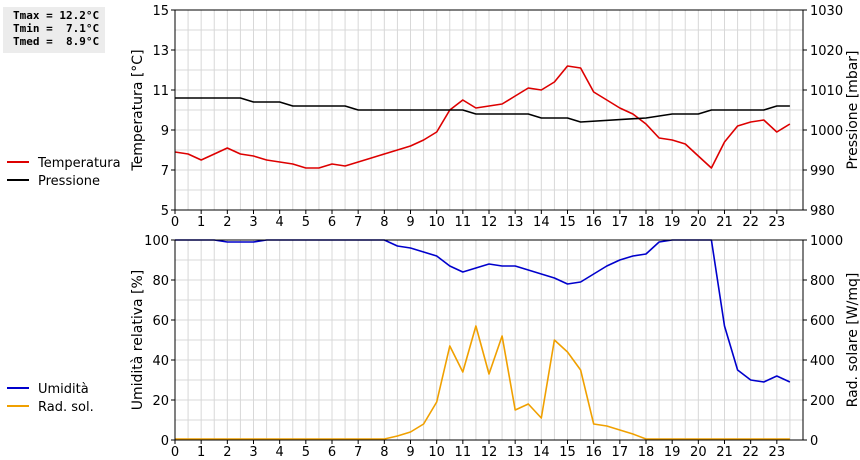  Describe the element at coordinates (160, 361) in the screenshot. I see `y-tick-label-left: 40` at that location.